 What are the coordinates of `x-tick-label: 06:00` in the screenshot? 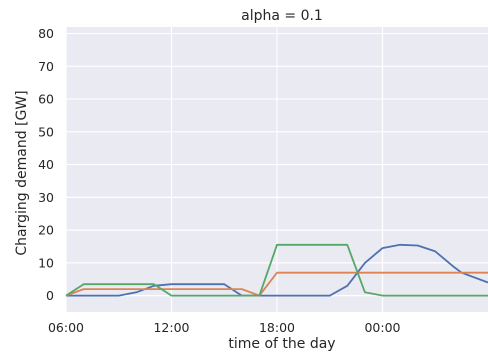 It's located at (66, 327).